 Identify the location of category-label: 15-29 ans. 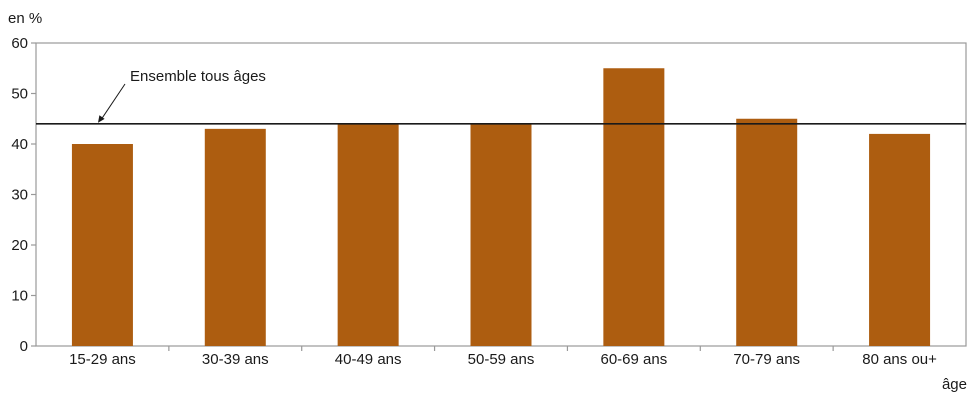
(102, 359).